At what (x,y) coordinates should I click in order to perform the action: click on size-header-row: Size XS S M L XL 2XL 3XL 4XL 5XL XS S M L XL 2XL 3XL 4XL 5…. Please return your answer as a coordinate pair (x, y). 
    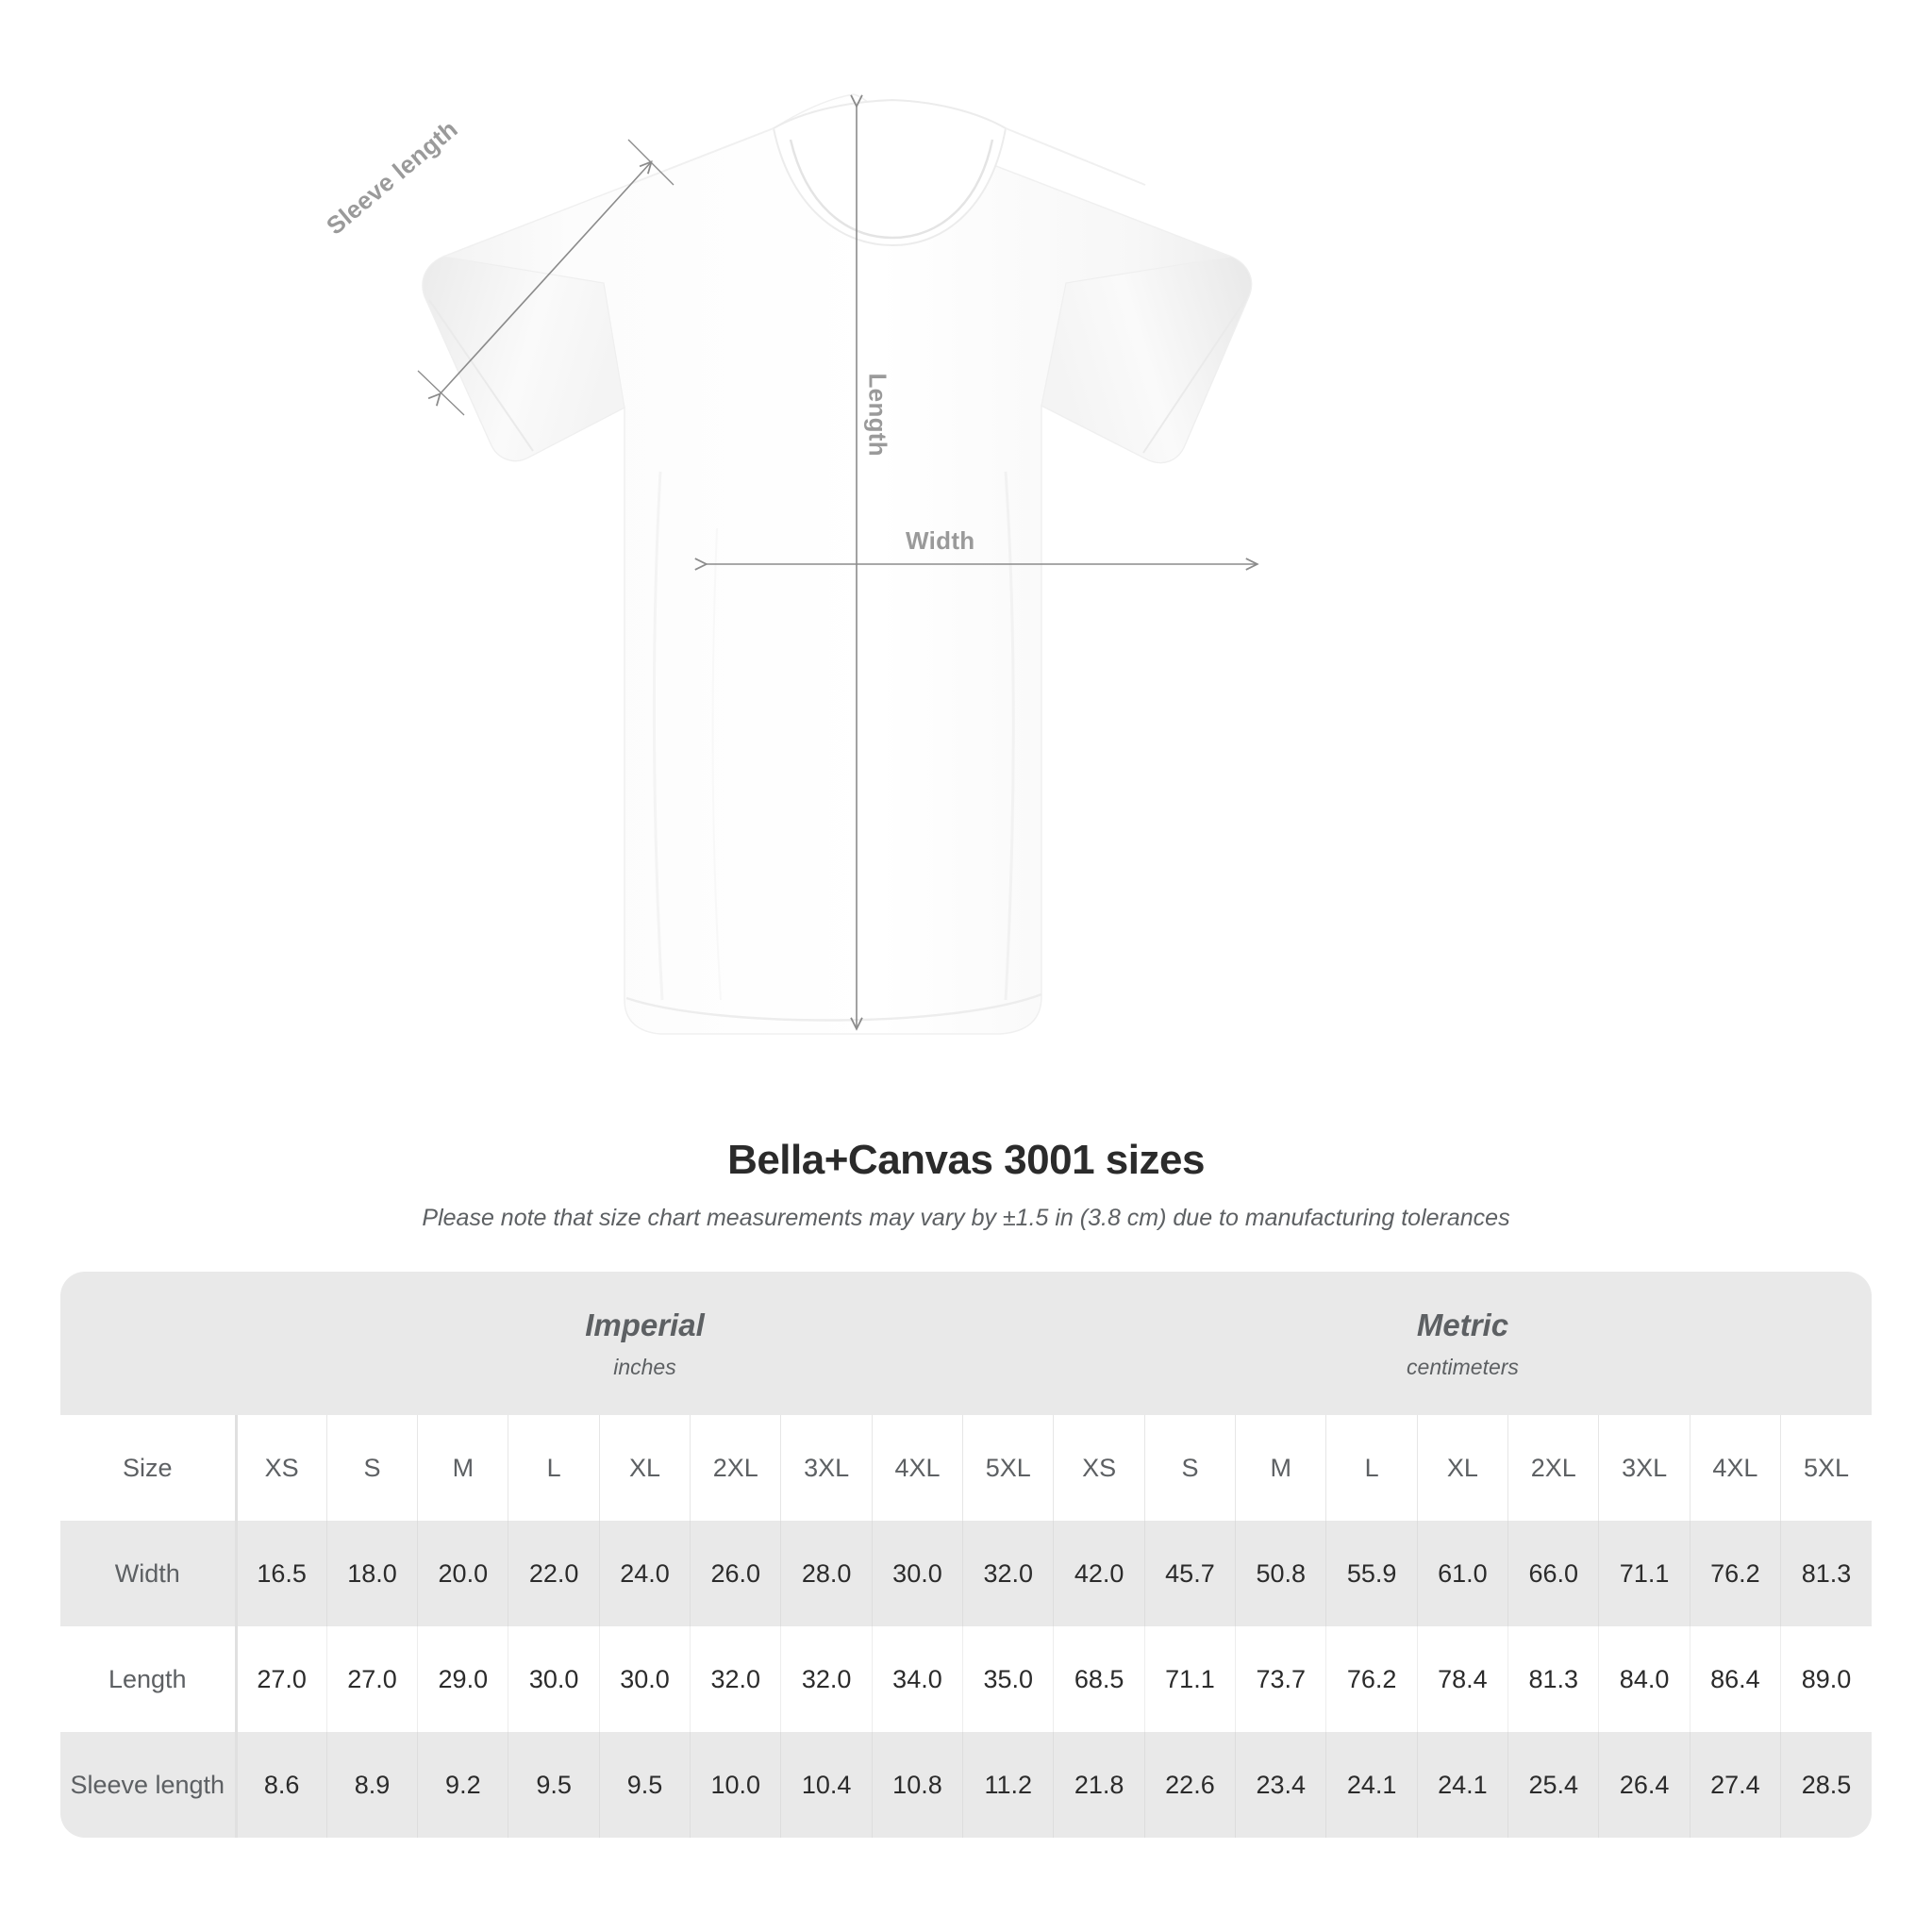
    Looking at the image, I should click on (966, 1468).